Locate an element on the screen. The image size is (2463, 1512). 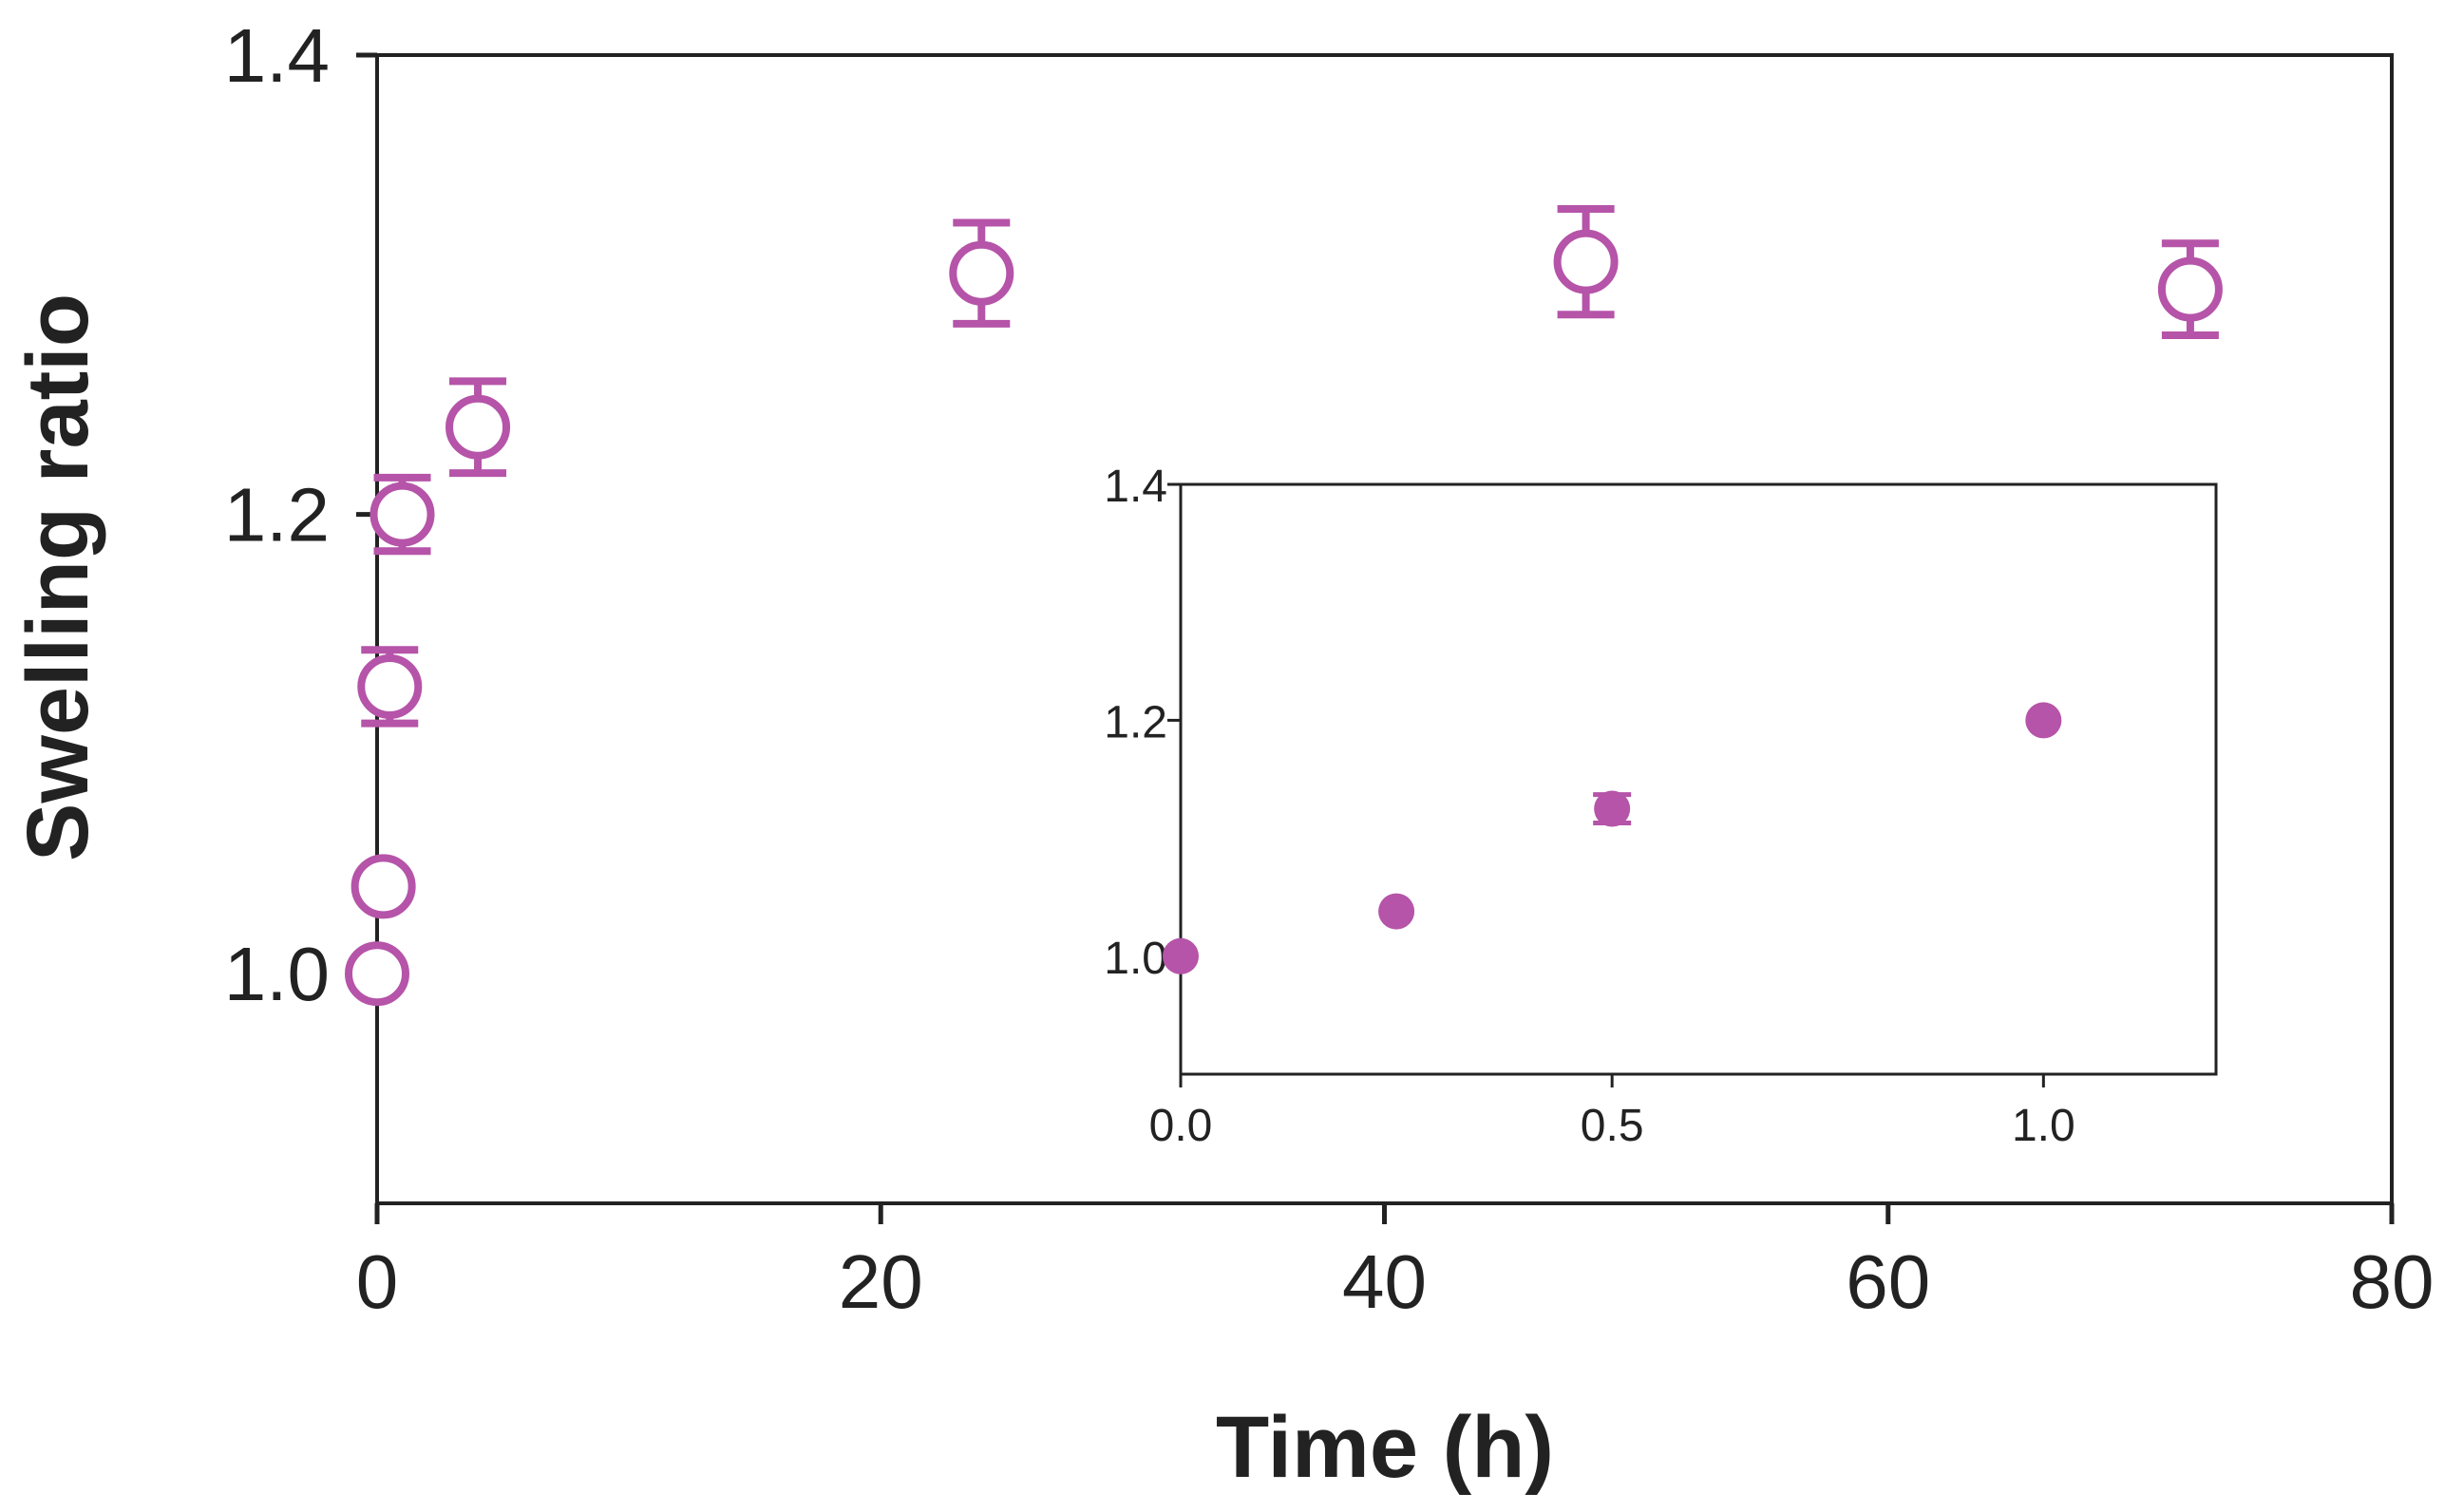
inset-x-tick-label: 0.5 is located at coordinates (1612, 1126).